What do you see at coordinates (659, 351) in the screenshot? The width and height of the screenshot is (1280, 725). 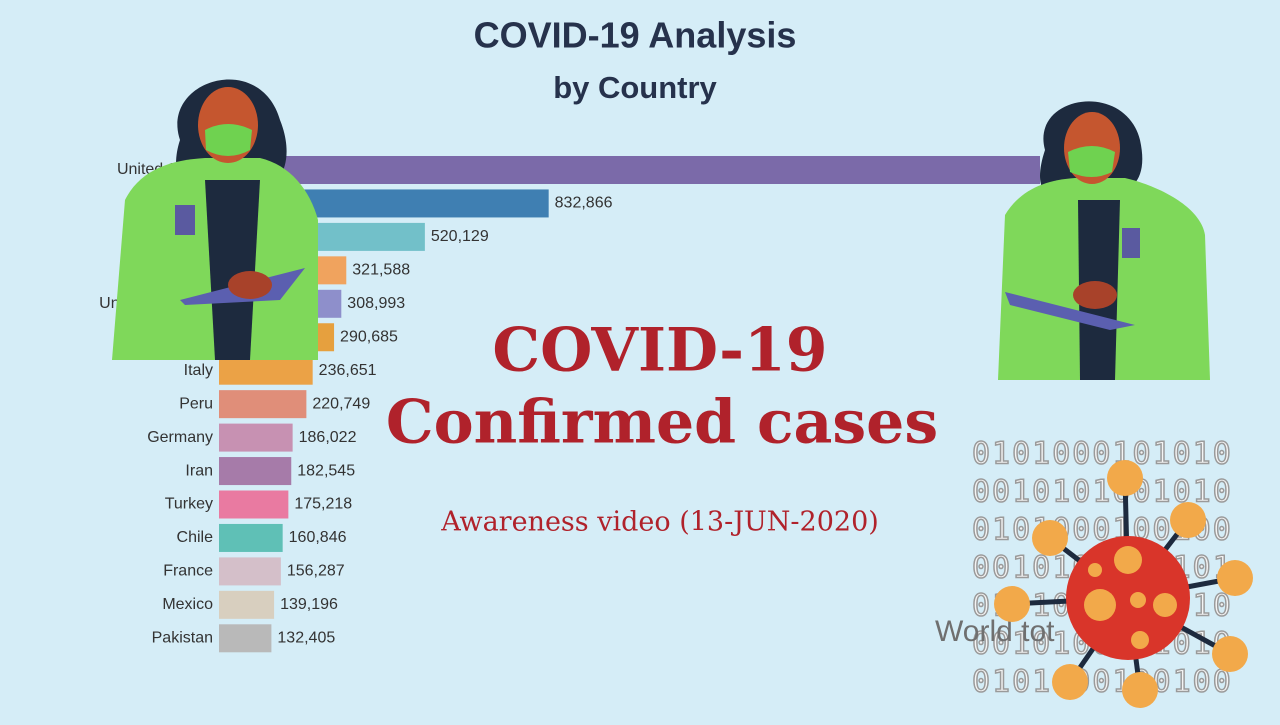 I see `headline: COVID-19` at bounding box center [659, 351].